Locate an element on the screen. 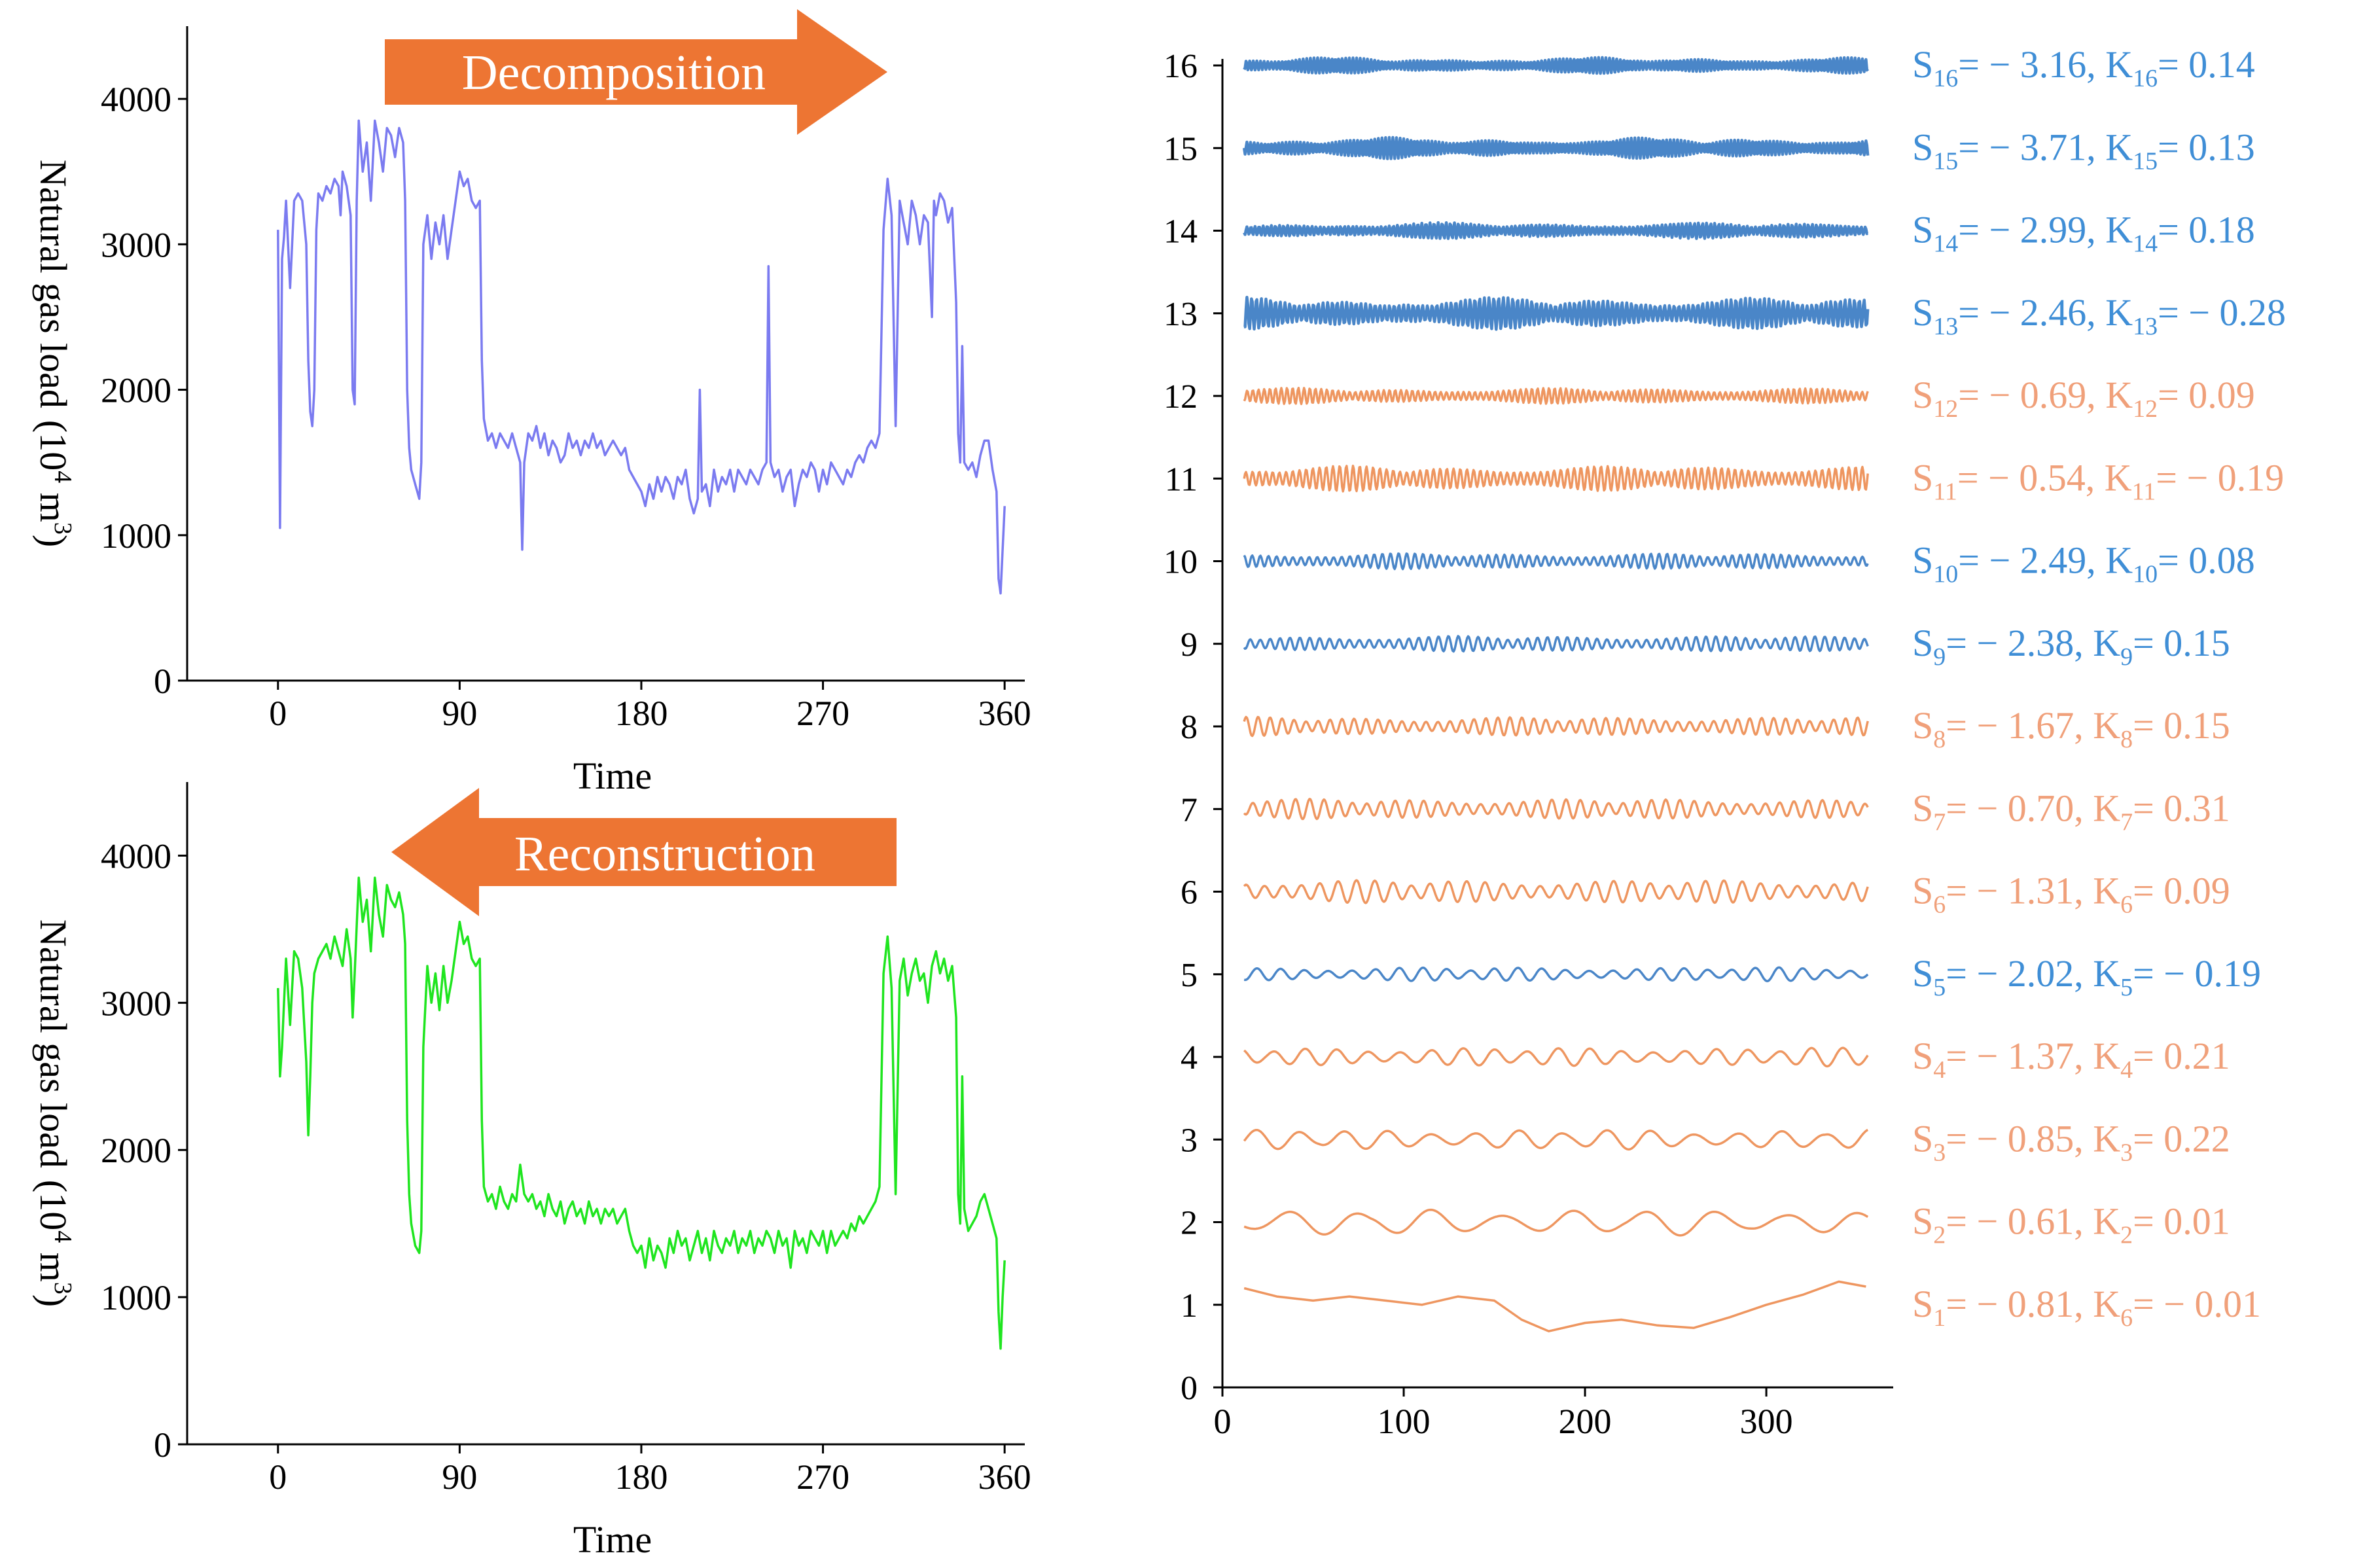 This screenshot has height=1568, width=2367. x-tick-label: 270 is located at coordinates (823, 714).